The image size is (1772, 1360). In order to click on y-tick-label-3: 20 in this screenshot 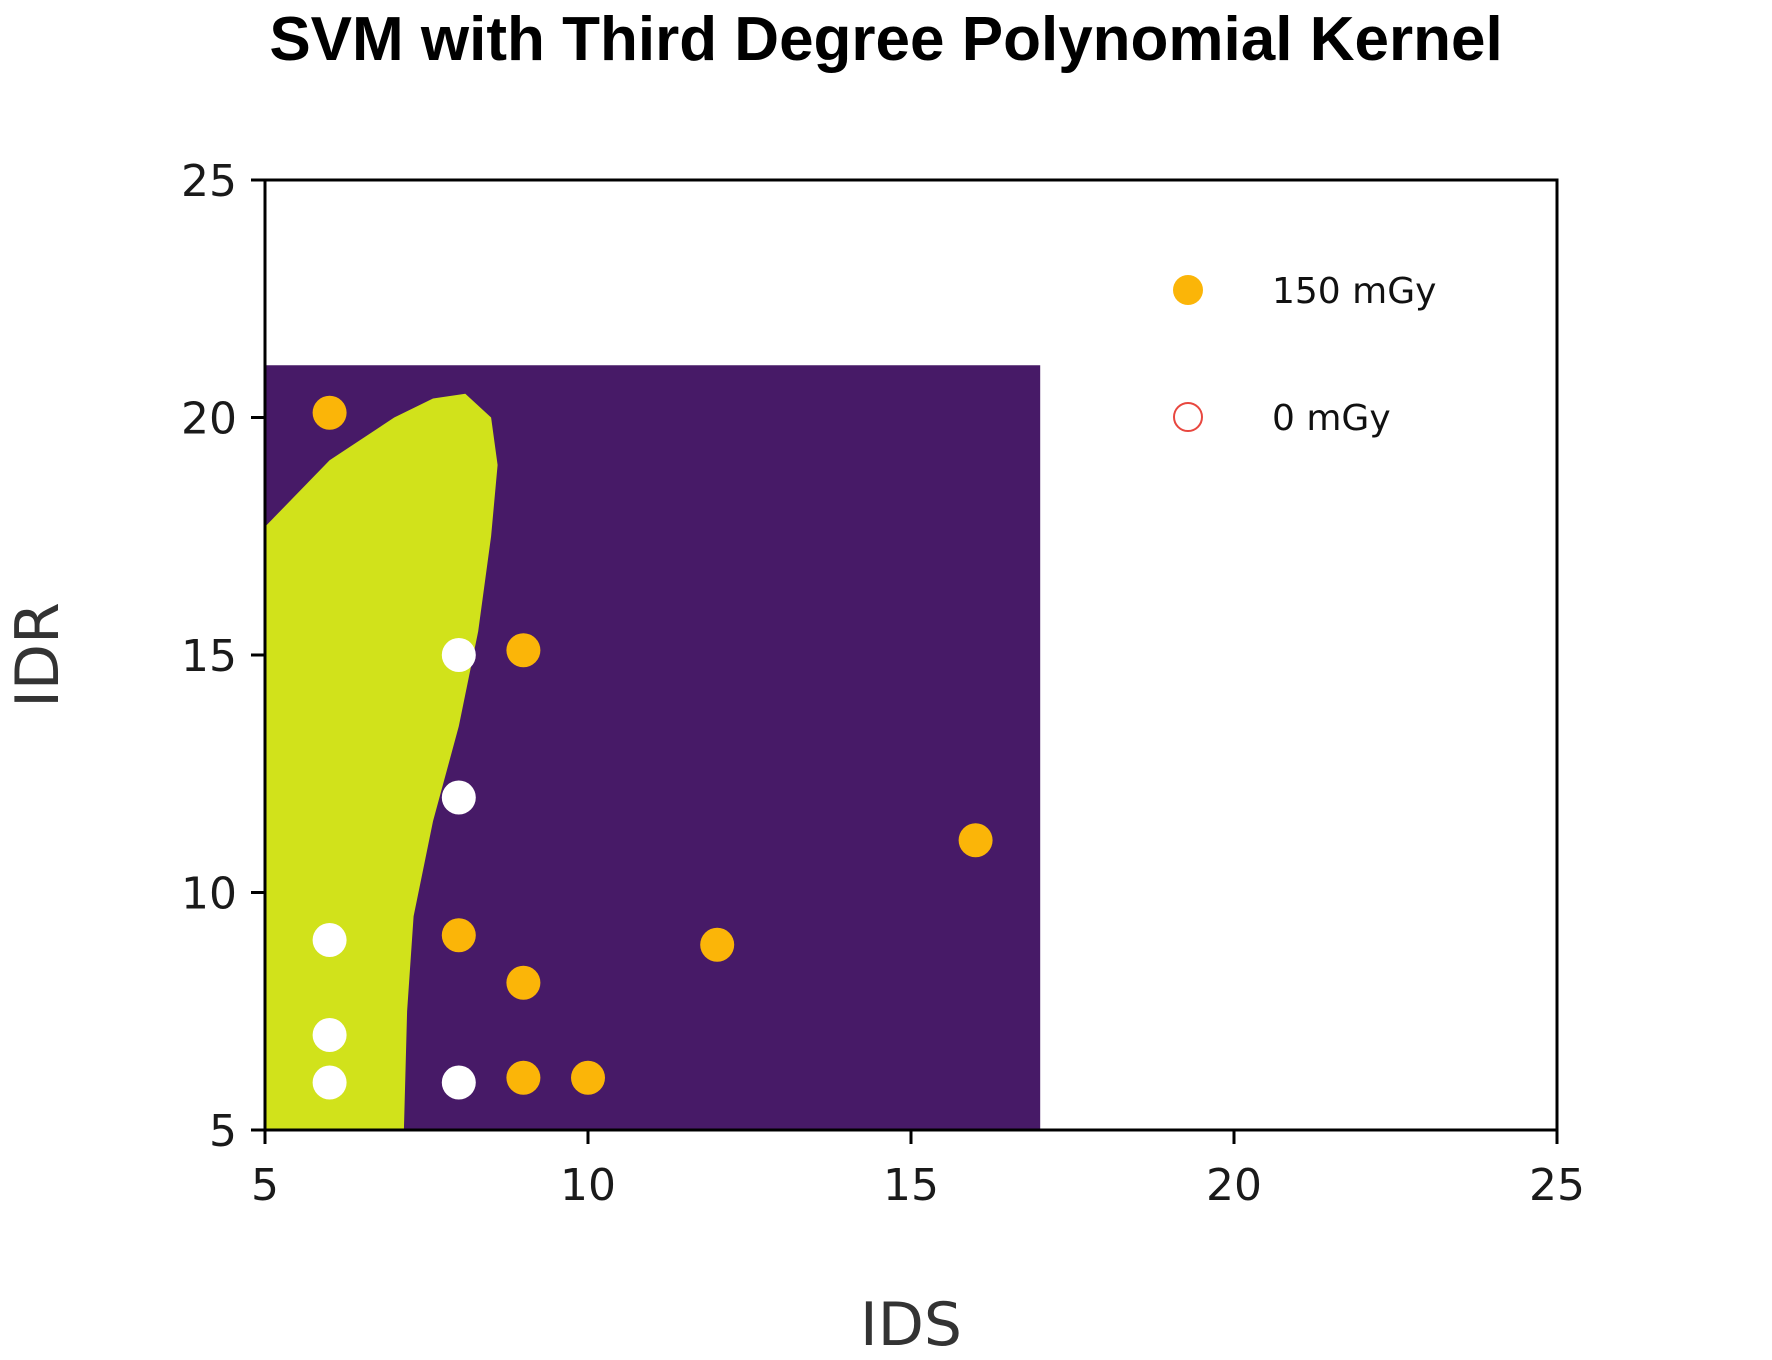, I will do `click(209, 419)`.